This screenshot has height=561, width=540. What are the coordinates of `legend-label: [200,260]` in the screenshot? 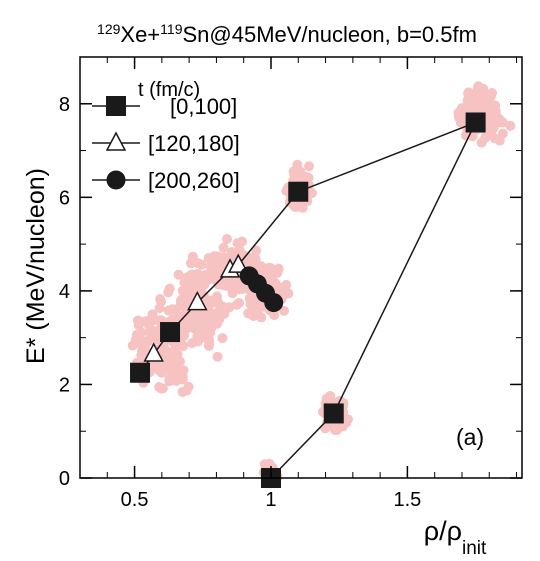 It's located at (194, 180).